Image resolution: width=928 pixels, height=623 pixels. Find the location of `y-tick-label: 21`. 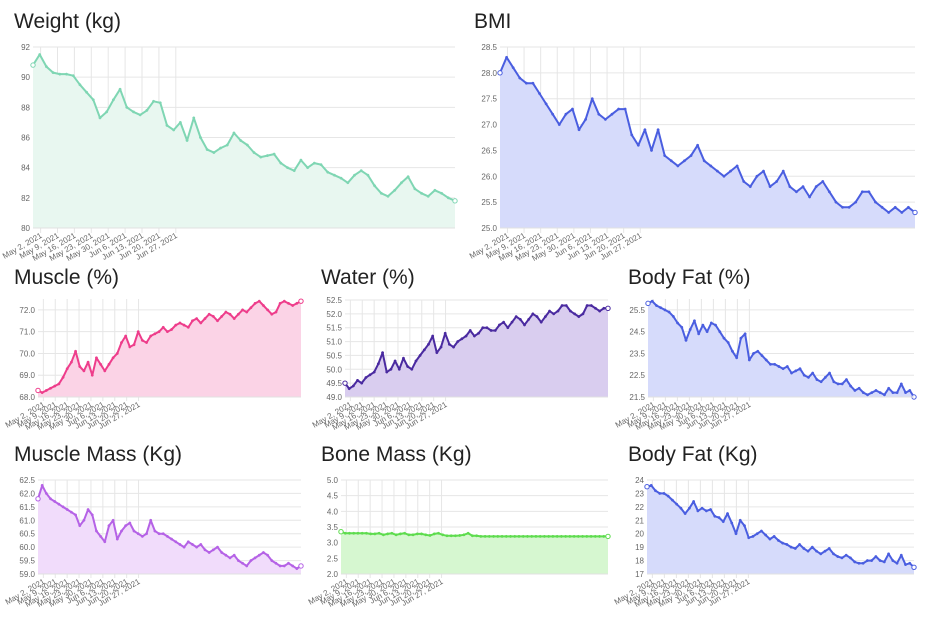

y-tick-label: 21 is located at coordinates (639, 520).